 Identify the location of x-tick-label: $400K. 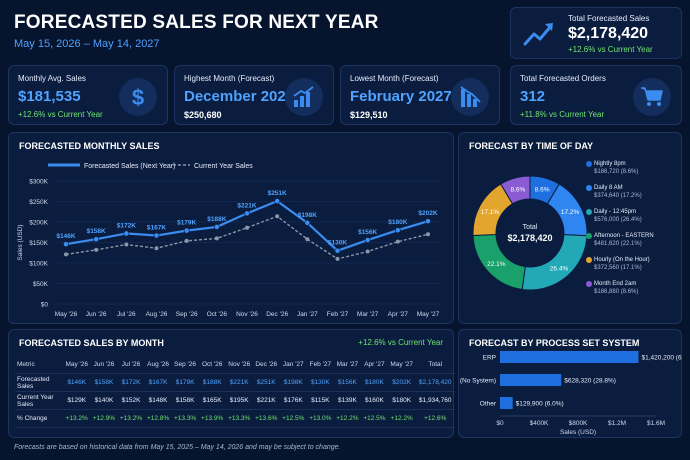
(539, 423).